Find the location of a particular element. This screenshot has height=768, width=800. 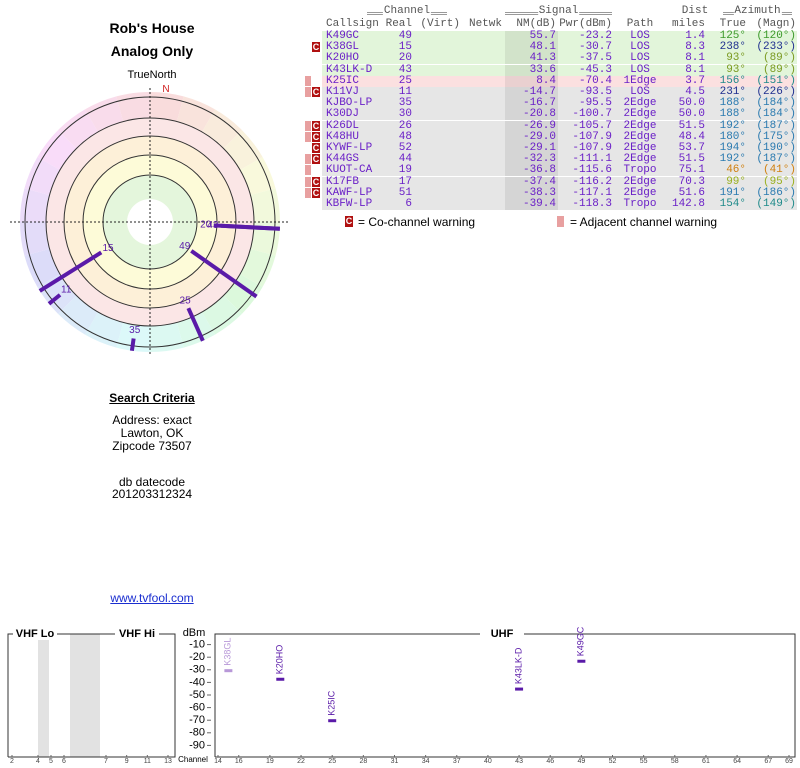

group-header: Signal is located at coordinates (558, 11).